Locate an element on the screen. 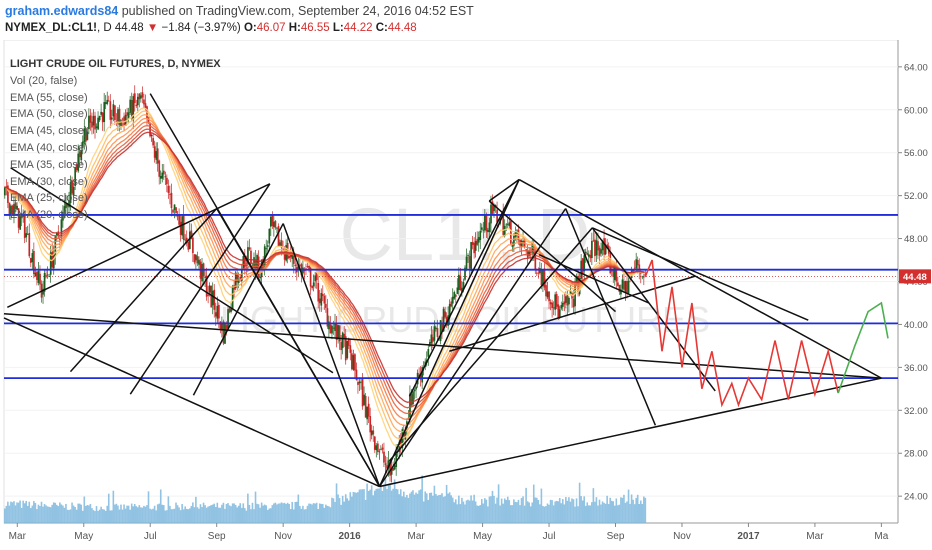 Image resolution: width=932 pixels, height=550 pixels. x-tick-label: Ma is located at coordinates (881, 536).